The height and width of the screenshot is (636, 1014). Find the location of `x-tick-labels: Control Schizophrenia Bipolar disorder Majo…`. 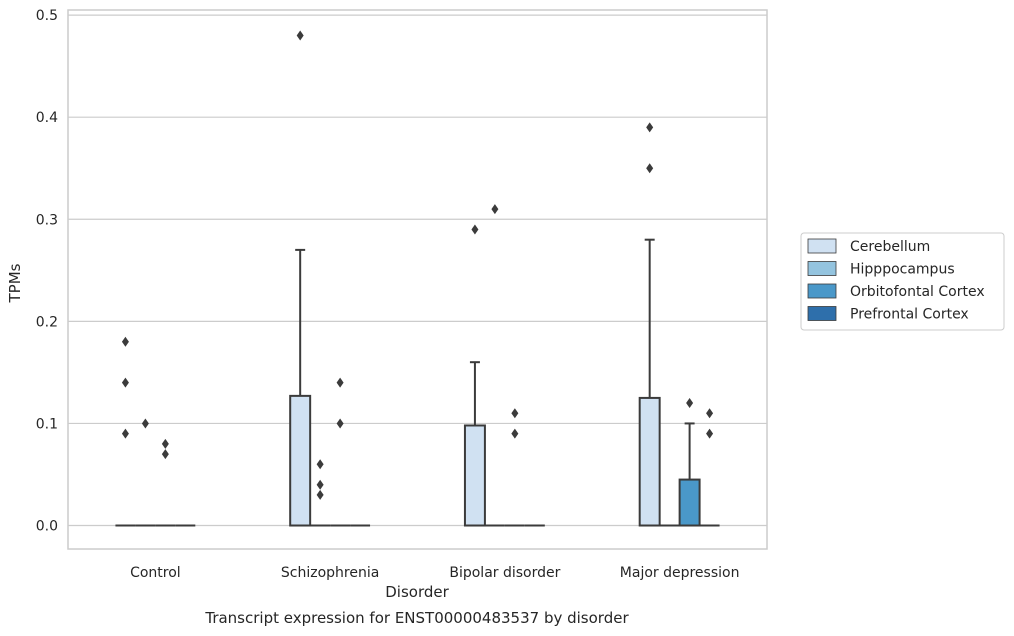

x-tick-labels: Control Schizophrenia Bipolar disorder Majo… is located at coordinates (434, 573).